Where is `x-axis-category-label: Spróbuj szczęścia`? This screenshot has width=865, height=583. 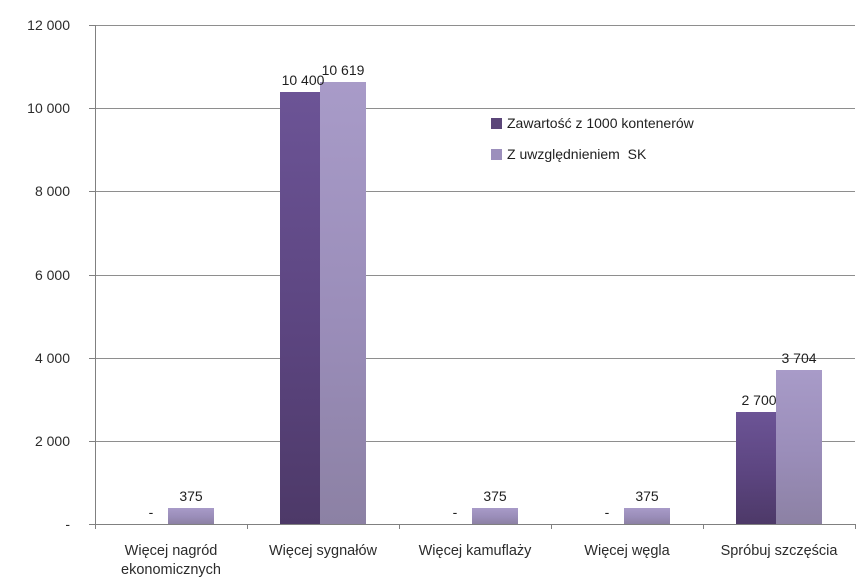 x-axis-category-label: Spróbuj szczęścia is located at coordinates (779, 551).